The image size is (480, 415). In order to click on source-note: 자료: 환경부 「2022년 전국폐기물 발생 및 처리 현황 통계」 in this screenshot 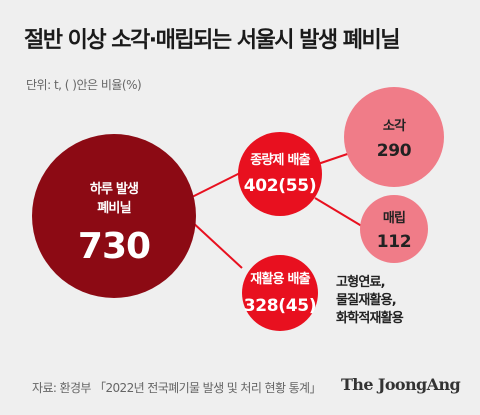, I will do `click(177, 388)`.